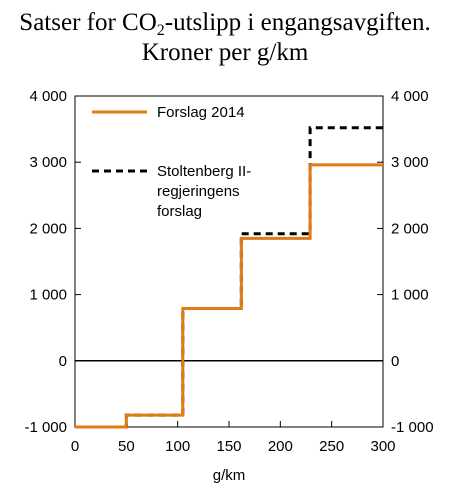  I want to click on chart-title-line2: Kroner per g/km, so click(225, 52).